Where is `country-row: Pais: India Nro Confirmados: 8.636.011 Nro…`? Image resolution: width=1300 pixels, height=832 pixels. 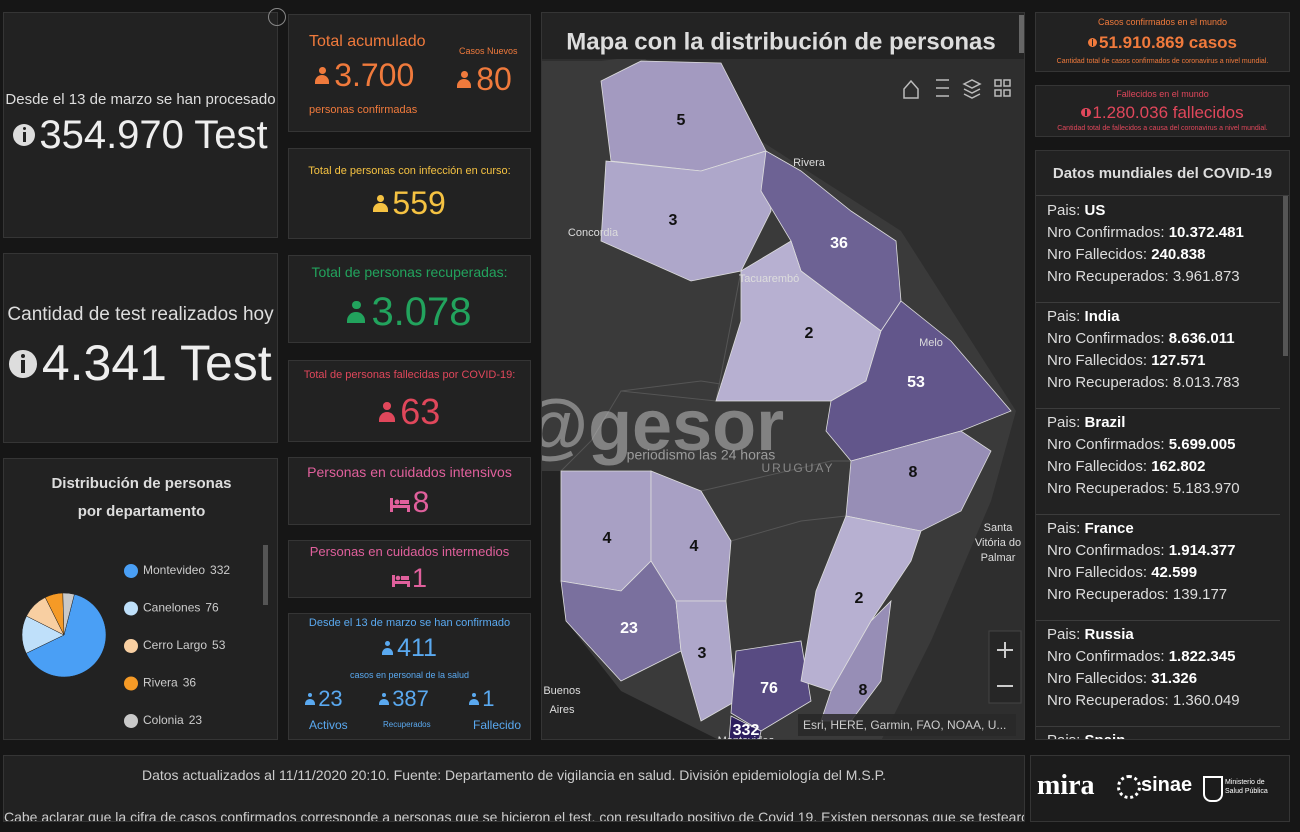 country-row: Pais: India Nro Confirmados: 8.636.011 Nro… is located at coordinates (1158, 355).